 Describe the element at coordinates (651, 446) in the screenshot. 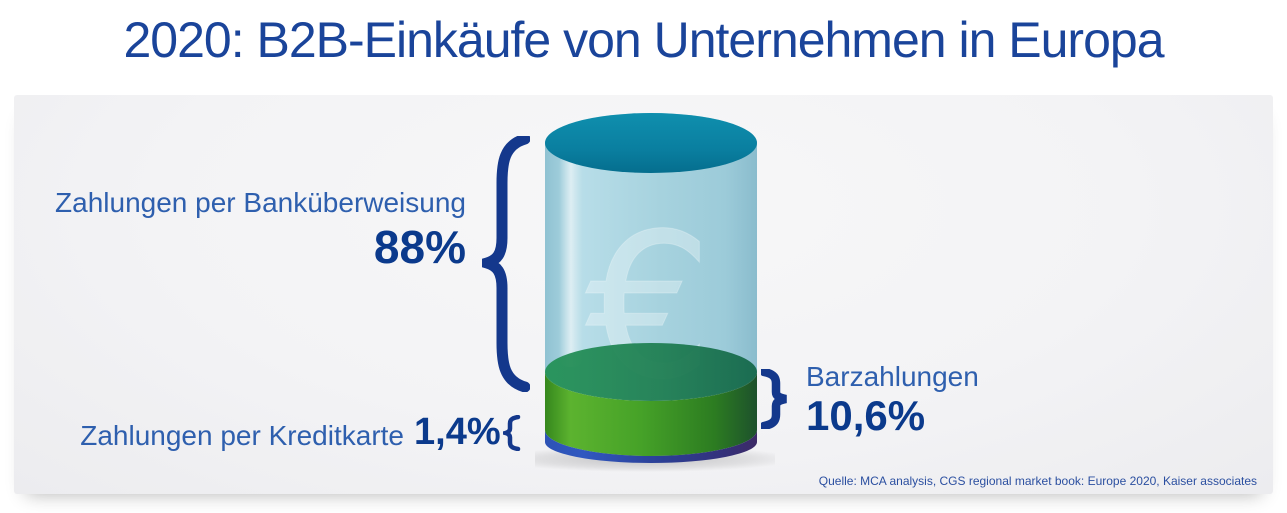

I see `credit-segment-band` at that location.